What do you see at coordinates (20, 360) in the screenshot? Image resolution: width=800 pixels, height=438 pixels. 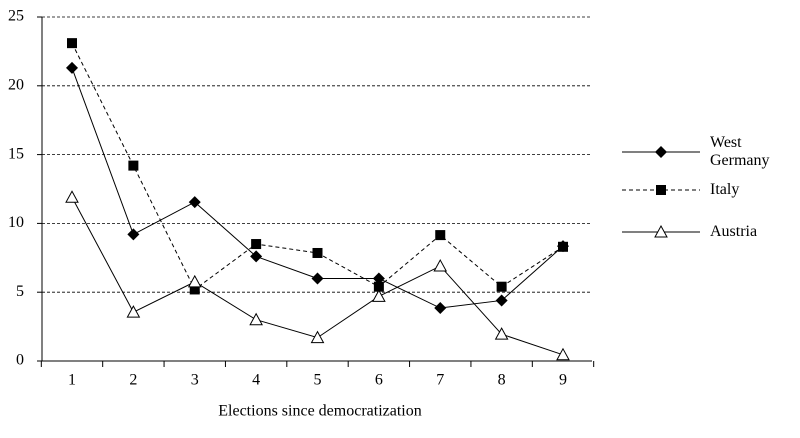 I see `y-tick-label: 0` at bounding box center [20, 360].